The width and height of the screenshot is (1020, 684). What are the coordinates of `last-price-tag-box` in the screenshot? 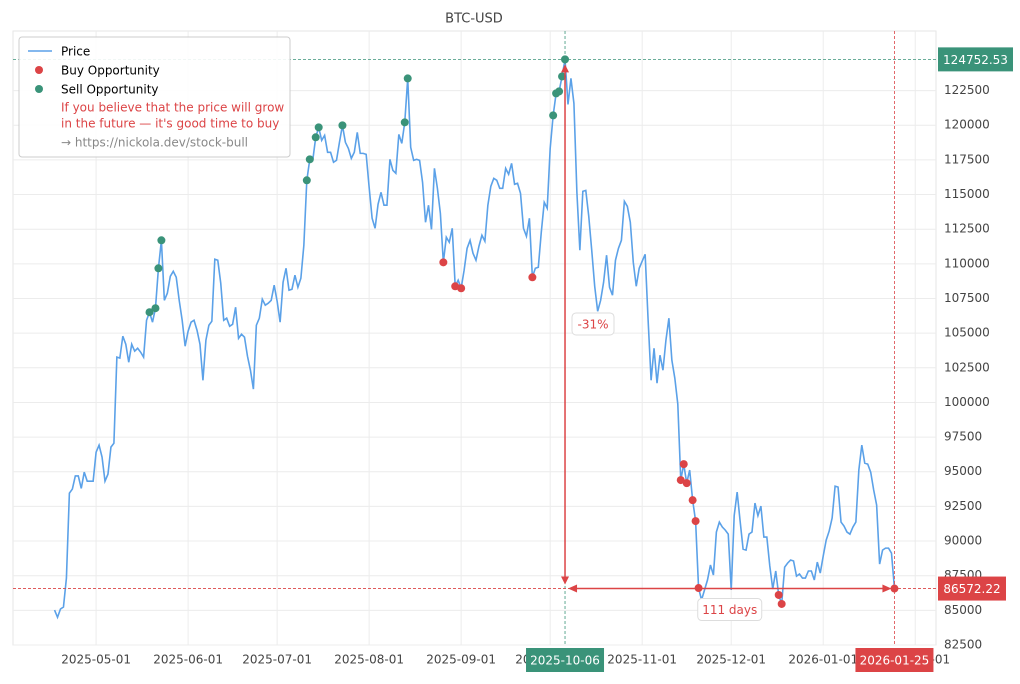 It's located at (972, 588).